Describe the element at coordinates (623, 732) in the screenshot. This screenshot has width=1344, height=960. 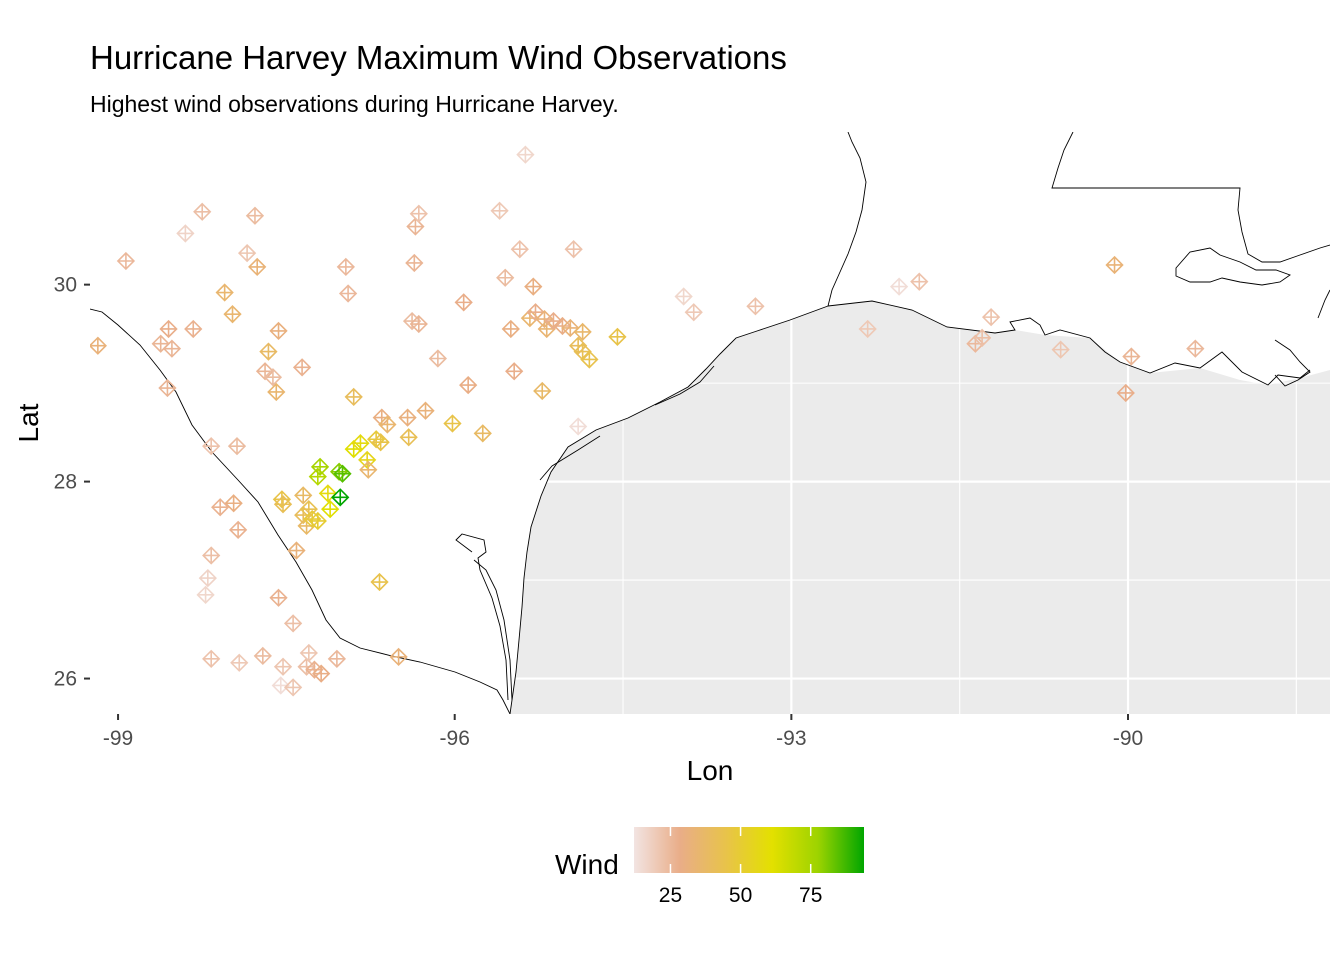
I see `x-axis: -99 -96 -93 -90` at that location.